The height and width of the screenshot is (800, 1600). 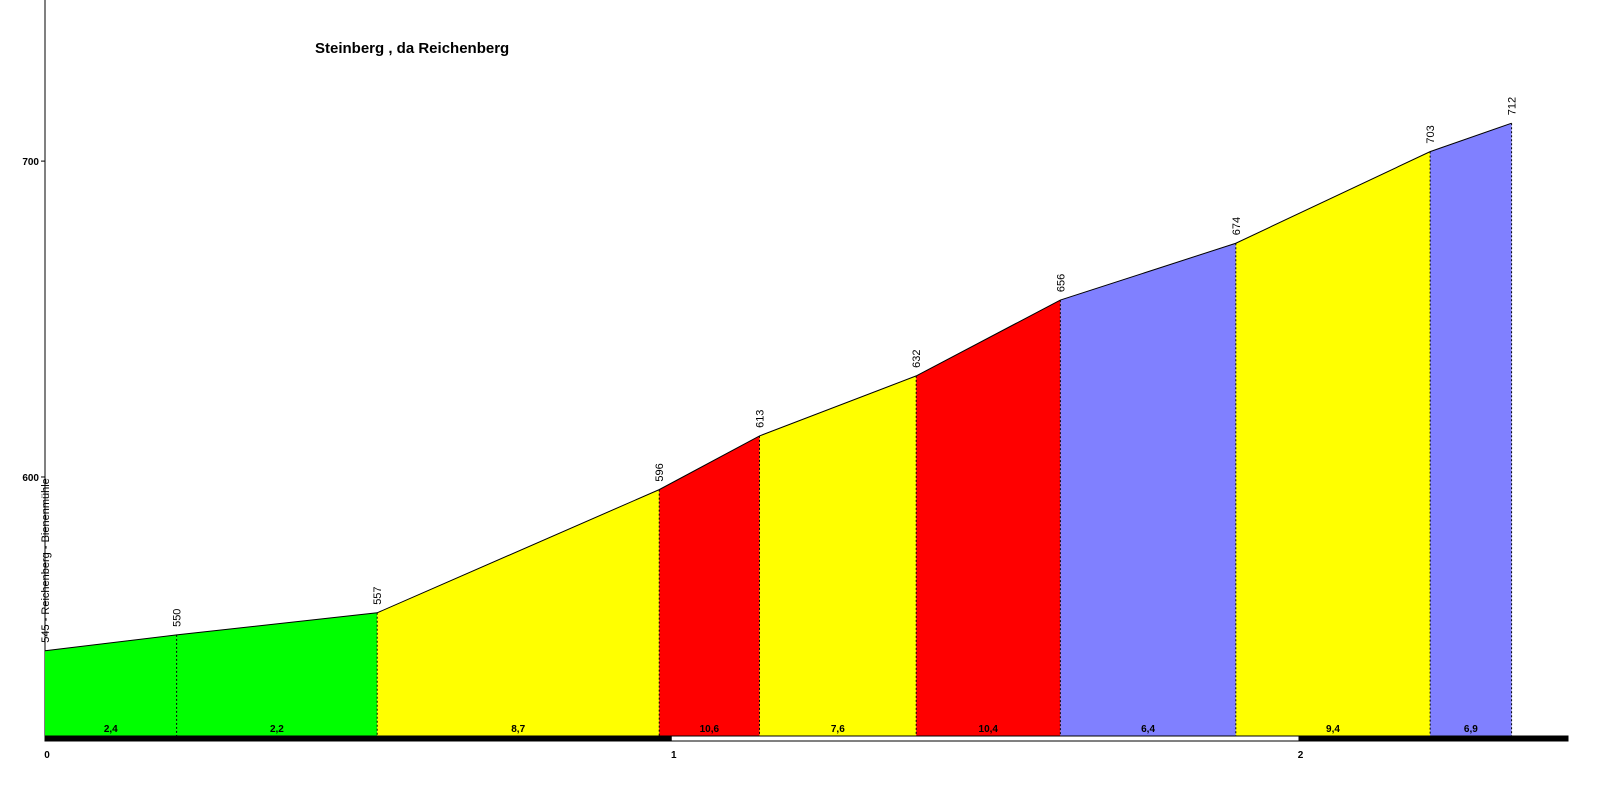 What do you see at coordinates (1301, 755) in the screenshot?
I see `x-tick-label: 2` at bounding box center [1301, 755].